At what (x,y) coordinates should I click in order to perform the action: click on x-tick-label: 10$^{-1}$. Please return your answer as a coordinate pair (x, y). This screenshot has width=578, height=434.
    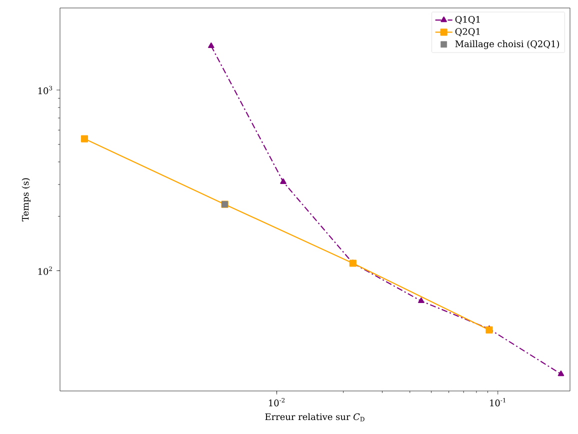
    Looking at the image, I should click on (498, 402).